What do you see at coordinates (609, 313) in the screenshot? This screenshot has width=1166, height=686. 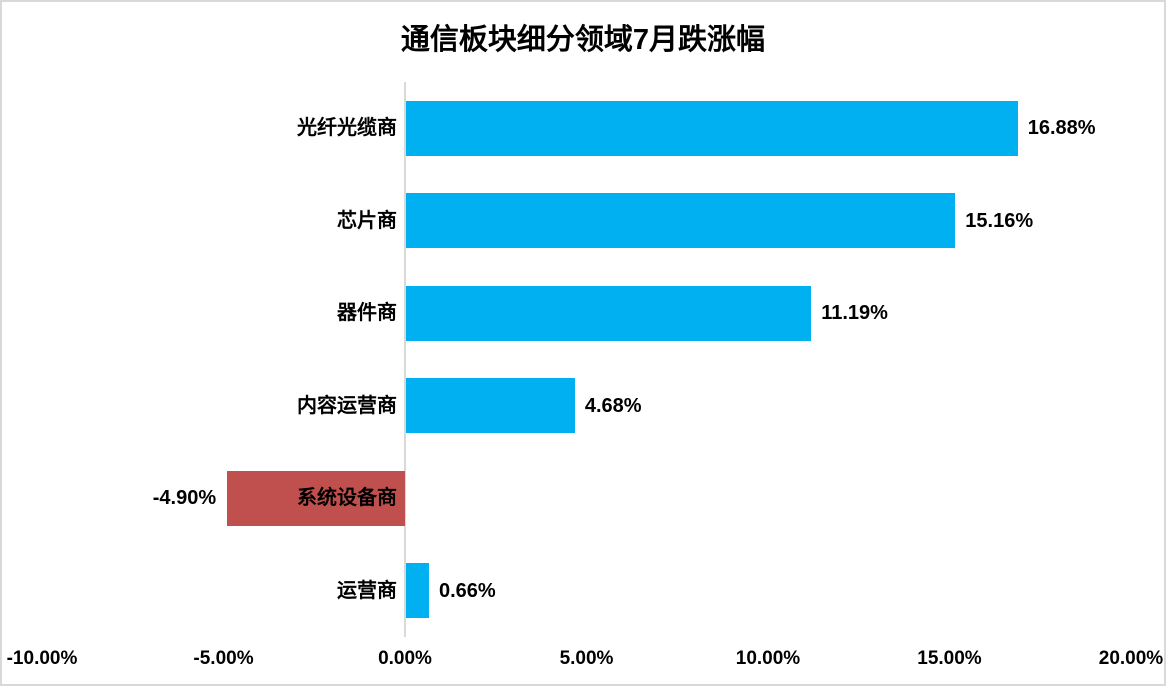 I see `bar-器件商` at bounding box center [609, 313].